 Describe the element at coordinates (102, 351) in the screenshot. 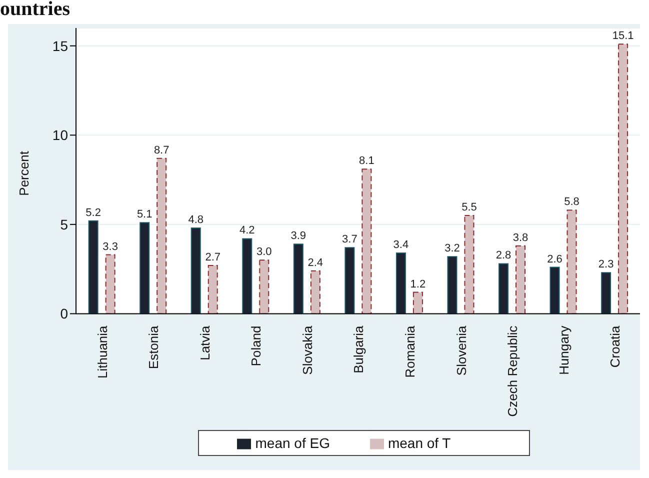

I see `x-tick-label: Lithuania` at that location.